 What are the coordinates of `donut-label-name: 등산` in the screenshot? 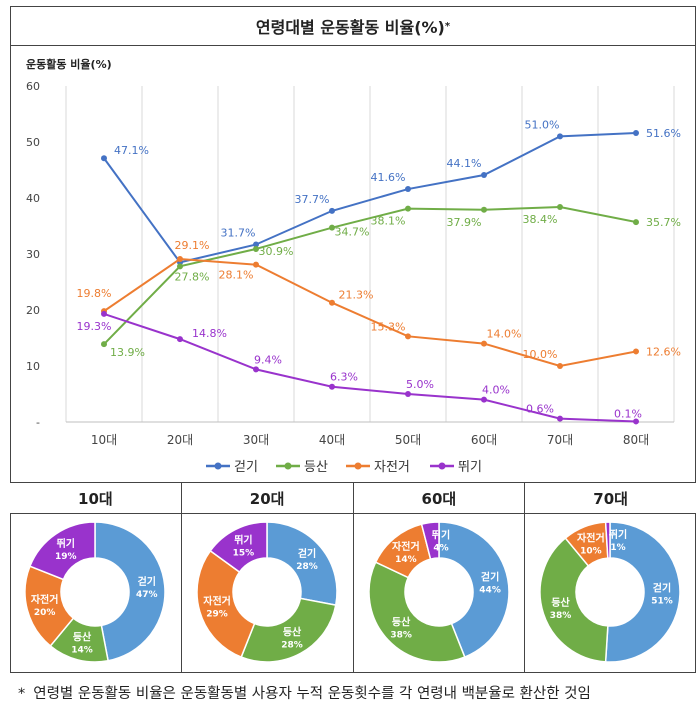 It's located at (82, 636).